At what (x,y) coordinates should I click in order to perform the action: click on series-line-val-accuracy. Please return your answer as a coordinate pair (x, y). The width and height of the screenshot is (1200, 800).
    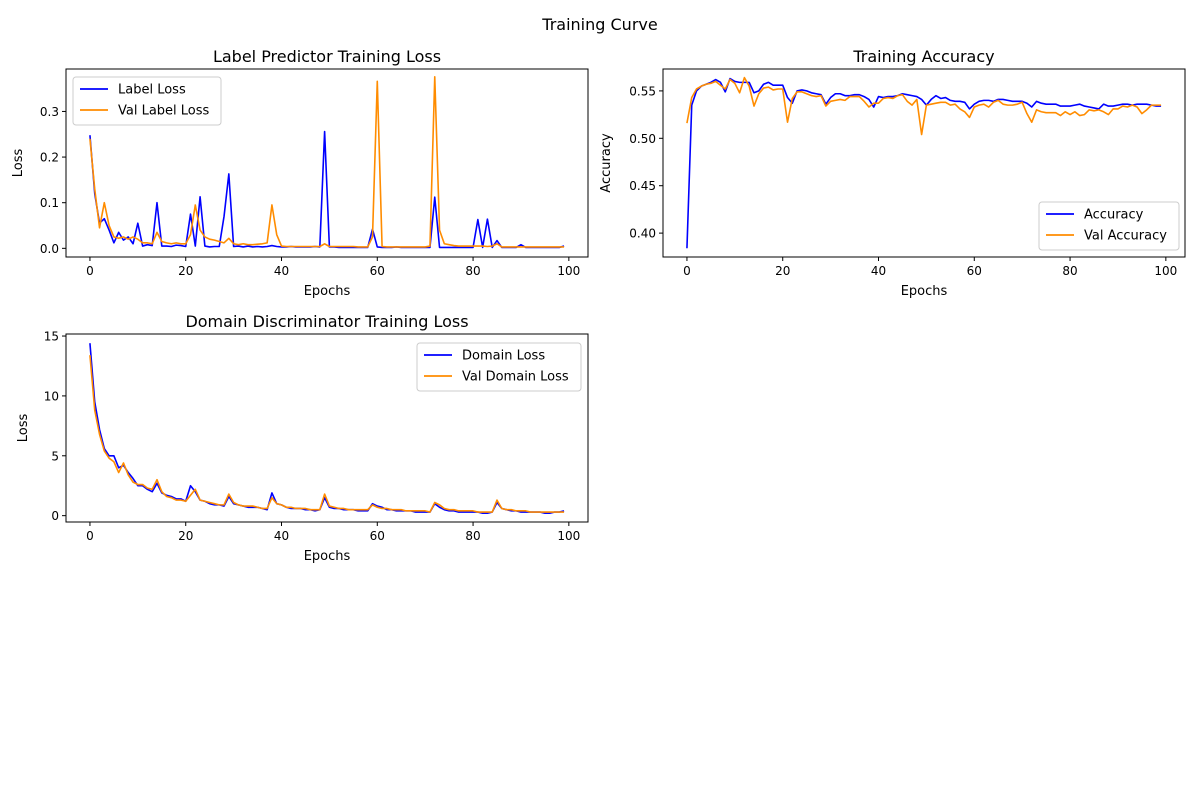
    Looking at the image, I should click on (924, 106).